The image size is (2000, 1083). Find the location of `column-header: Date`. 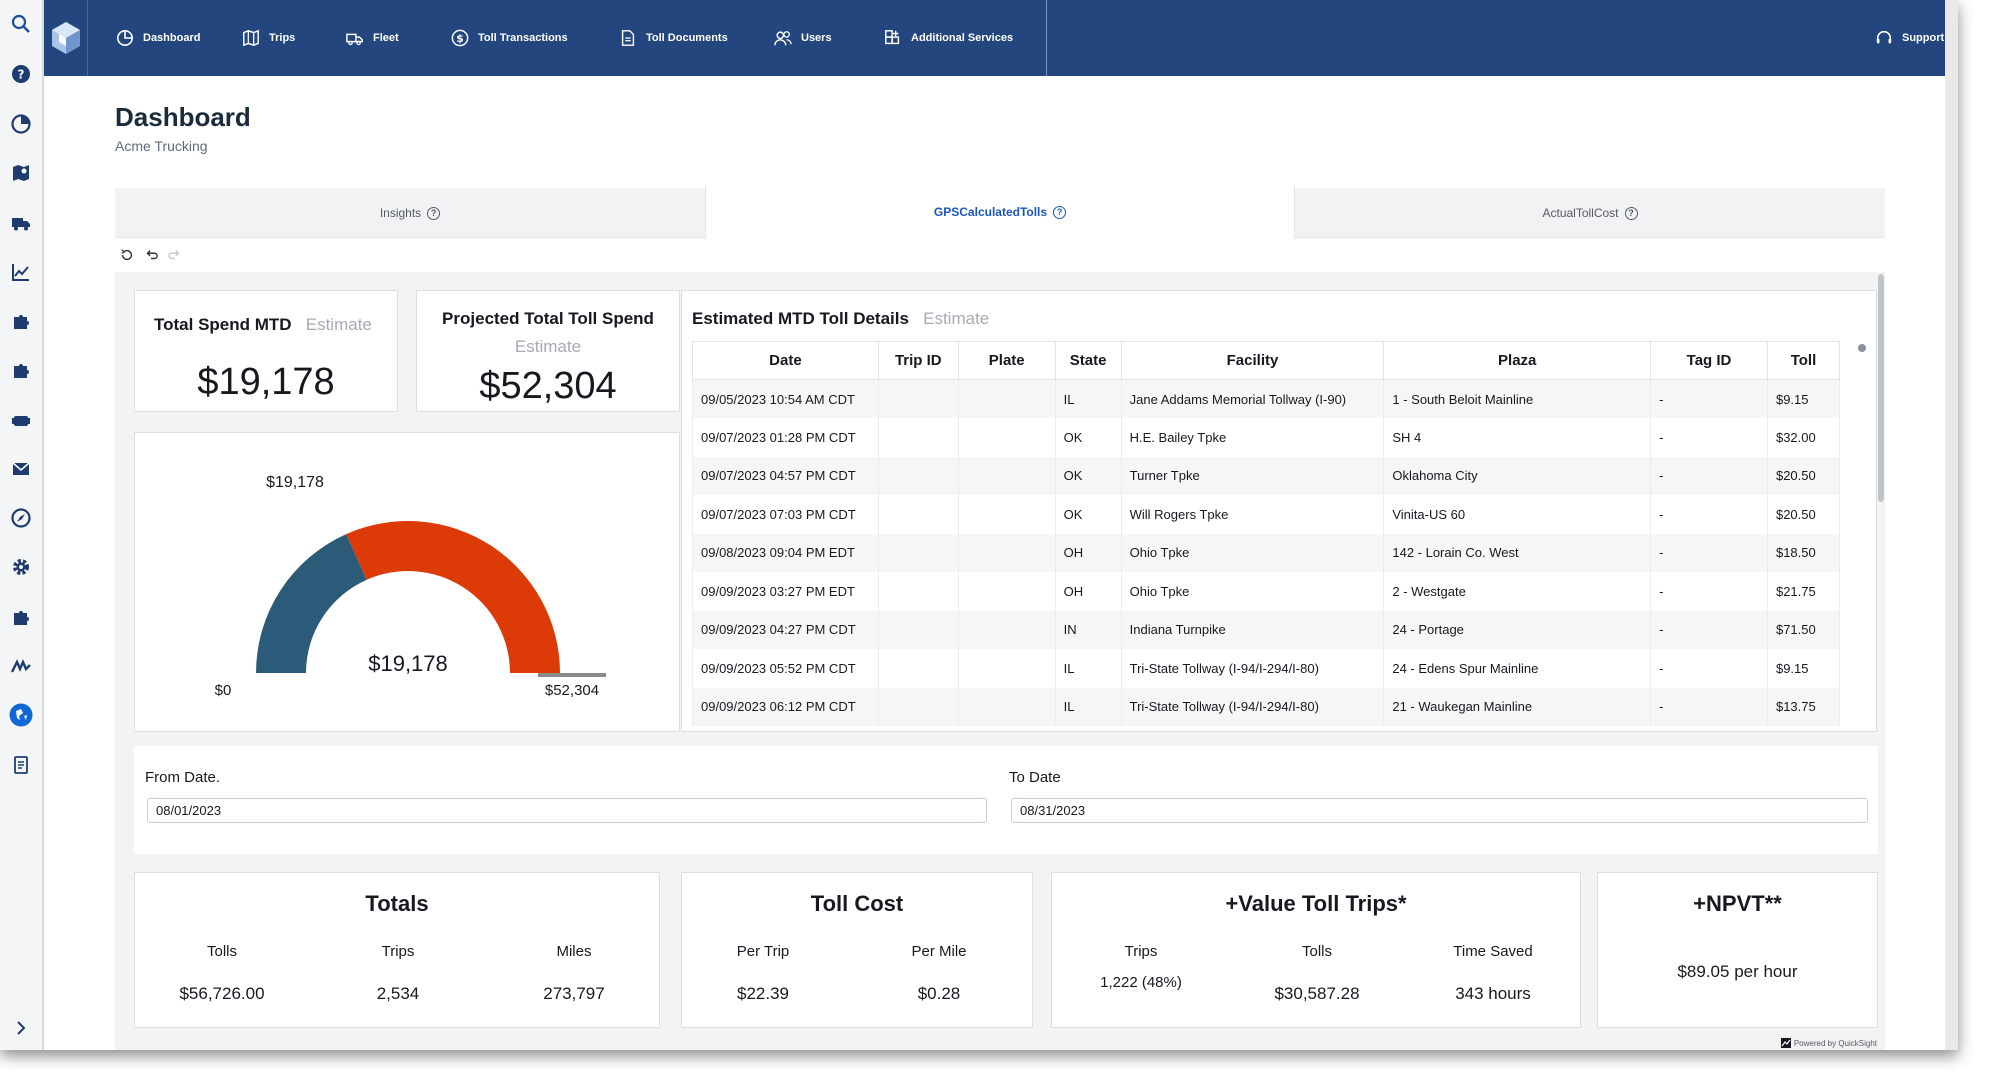

column-header: Date is located at coordinates (785, 360).